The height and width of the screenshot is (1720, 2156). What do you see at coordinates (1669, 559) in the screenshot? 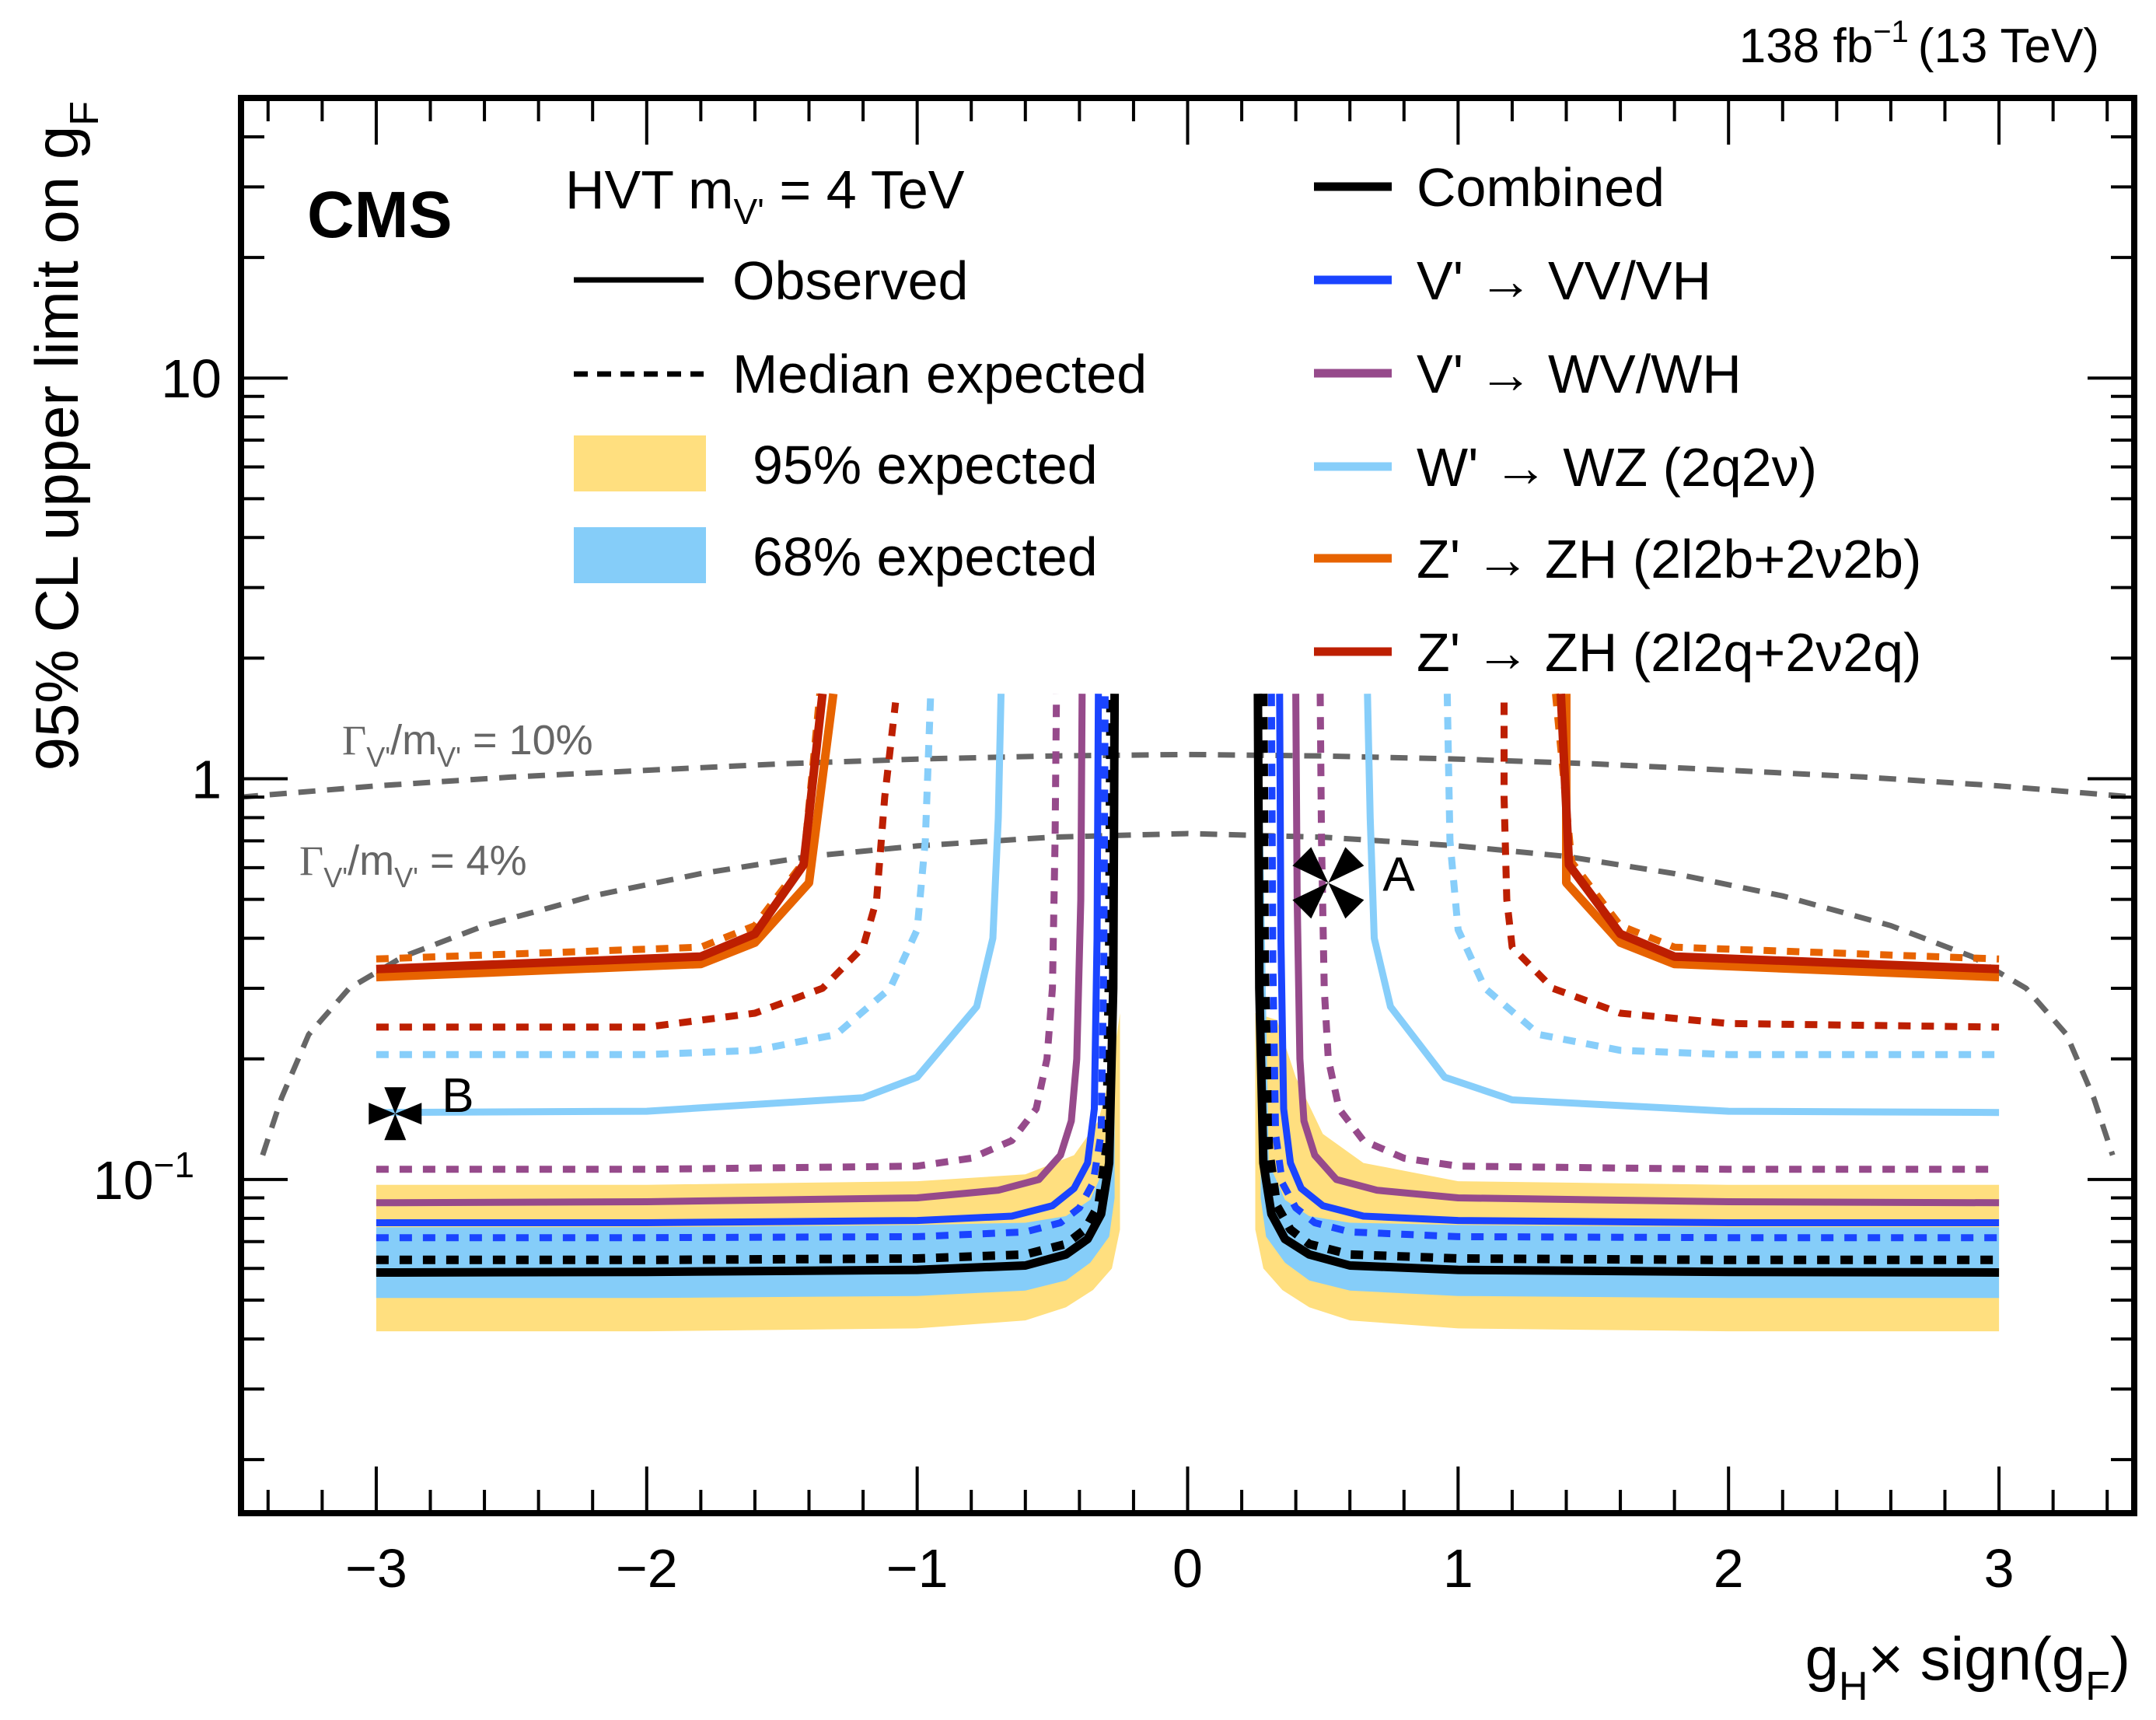
I see `legend-zh-2b-label: Z' → ZH (2l2b+2ν2b)` at bounding box center [1669, 559].